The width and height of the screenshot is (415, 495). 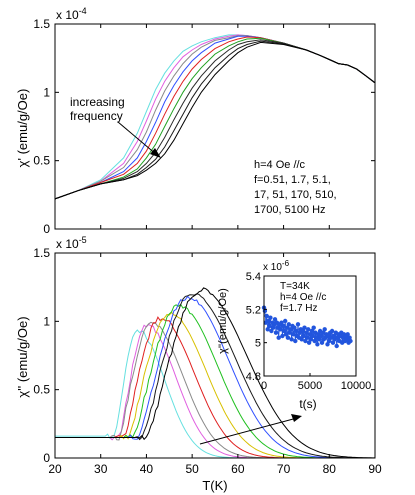 I want to click on annotation-increasing: increasing, so click(x=97, y=102).